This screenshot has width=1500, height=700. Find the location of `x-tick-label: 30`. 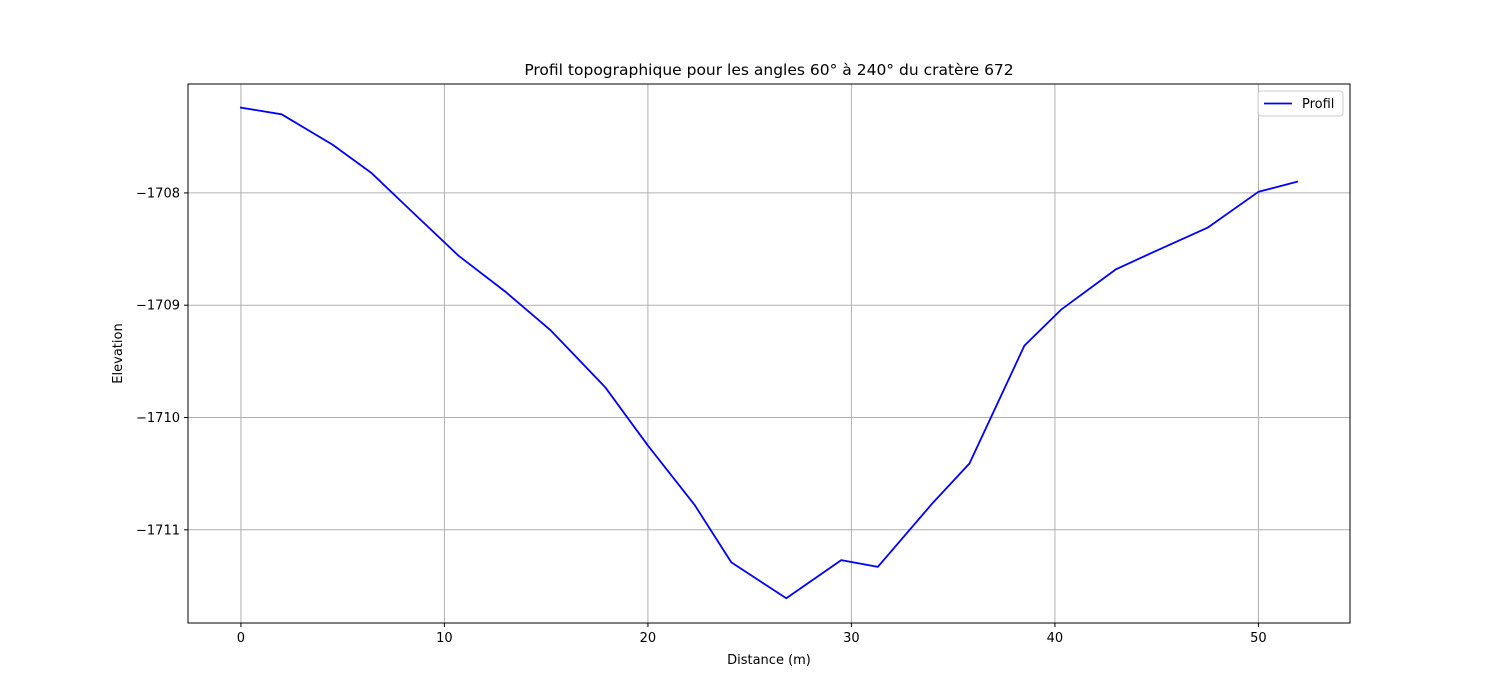

x-tick-label: 30 is located at coordinates (851, 638).